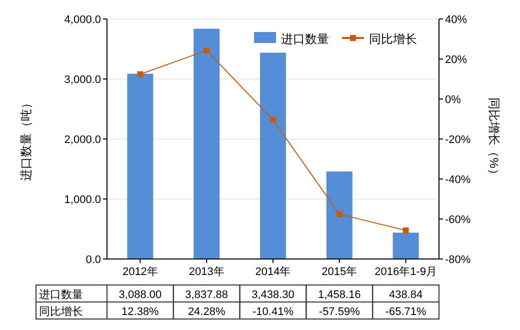  What do you see at coordinates (405, 295) in the screenshot?
I see `data-label: 438.84` at bounding box center [405, 295].